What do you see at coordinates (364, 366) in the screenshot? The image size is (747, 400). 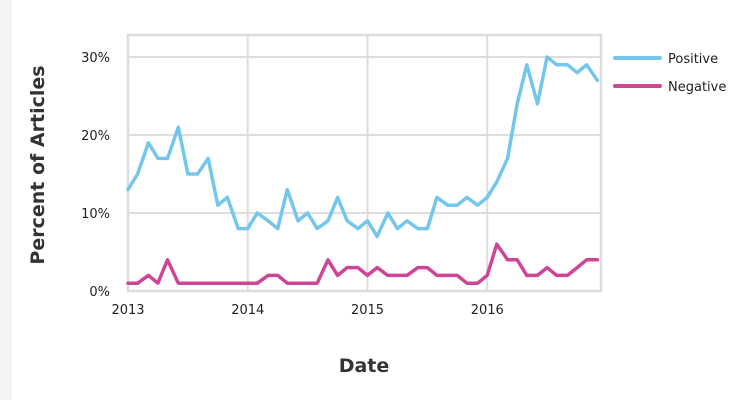 I see `x-axis-title: Date` at bounding box center [364, 366].